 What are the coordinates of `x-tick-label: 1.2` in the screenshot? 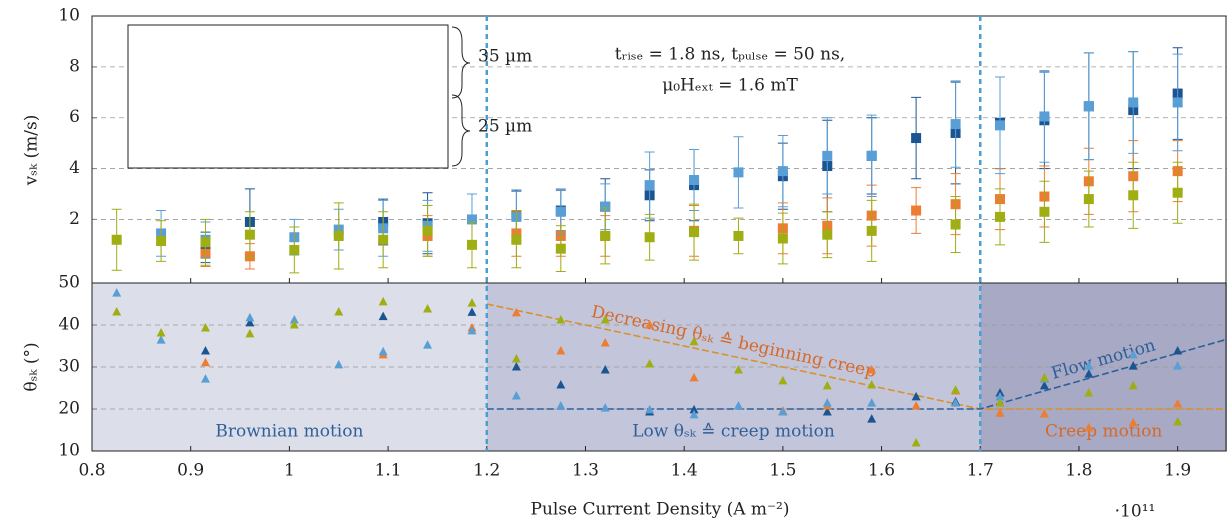 It's located at (486, 471).